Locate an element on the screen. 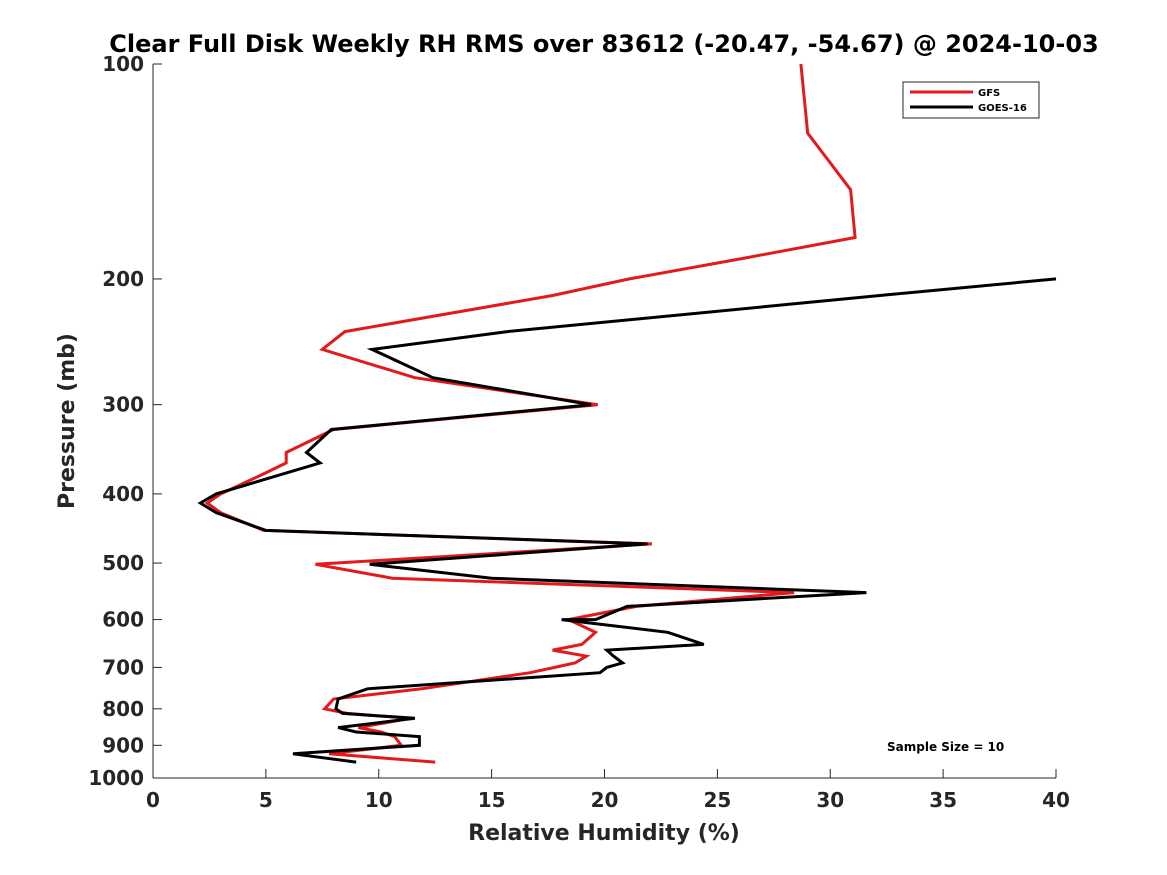  y-ticks: 100 200 300 400 500 600 700 800 900 1000 is located at coordinates (125, 421).